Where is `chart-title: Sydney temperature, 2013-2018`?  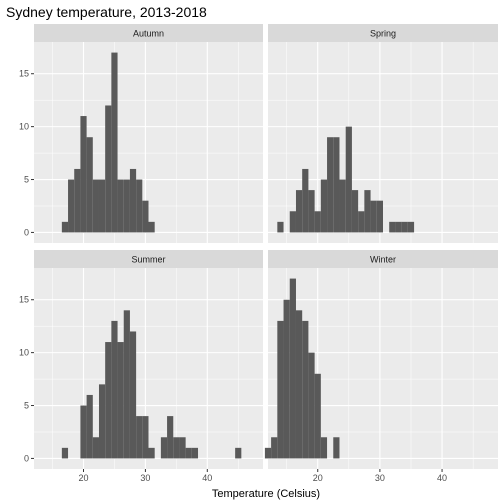
chart-title: Sydney temperature, 2013-2018 is located at coordinates (106, 12).